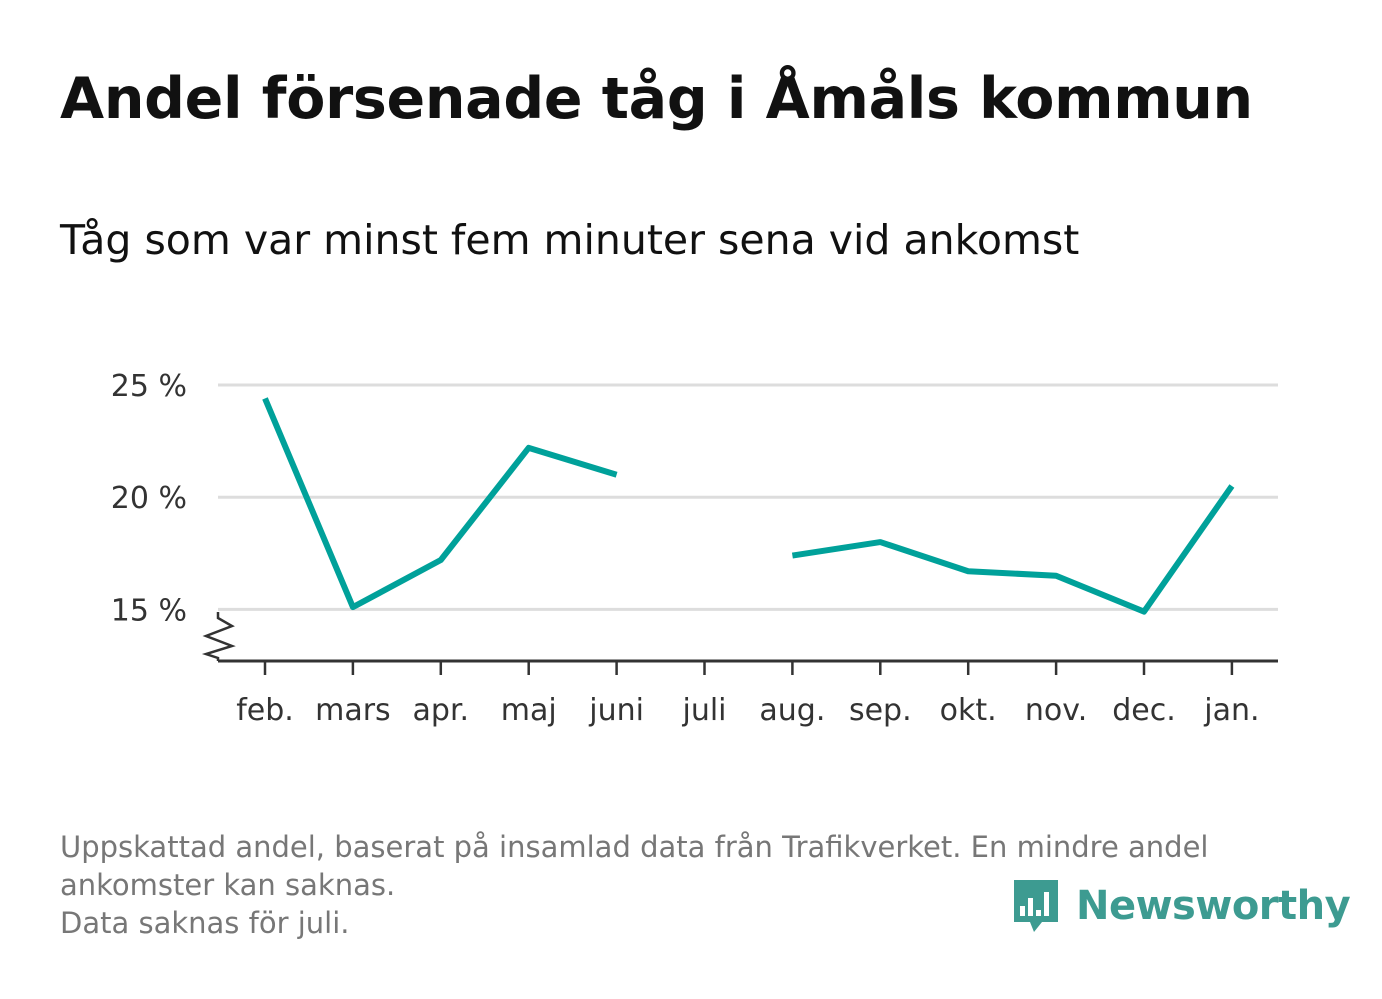 This screenshot has height=999, width=1382. Describe the element at coordinates (1056, 710) in the screenshot. I see `x-tick-label: nov.` at that location.